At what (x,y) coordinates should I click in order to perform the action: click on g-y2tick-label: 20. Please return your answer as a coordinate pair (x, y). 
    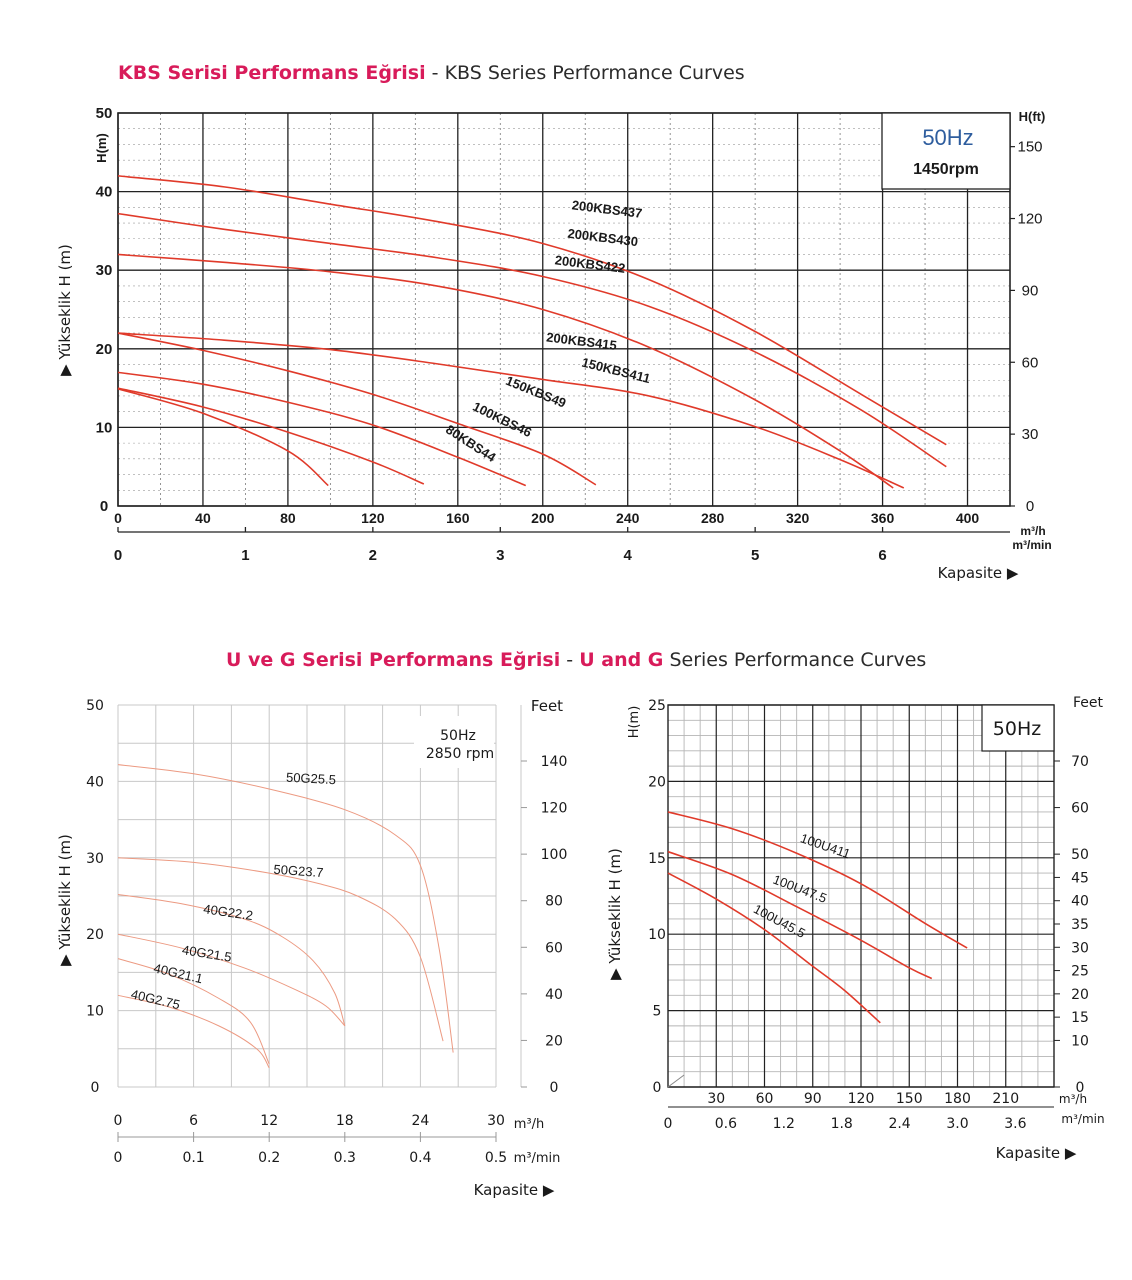
    Looking at the image, I should click on (554, 1041).